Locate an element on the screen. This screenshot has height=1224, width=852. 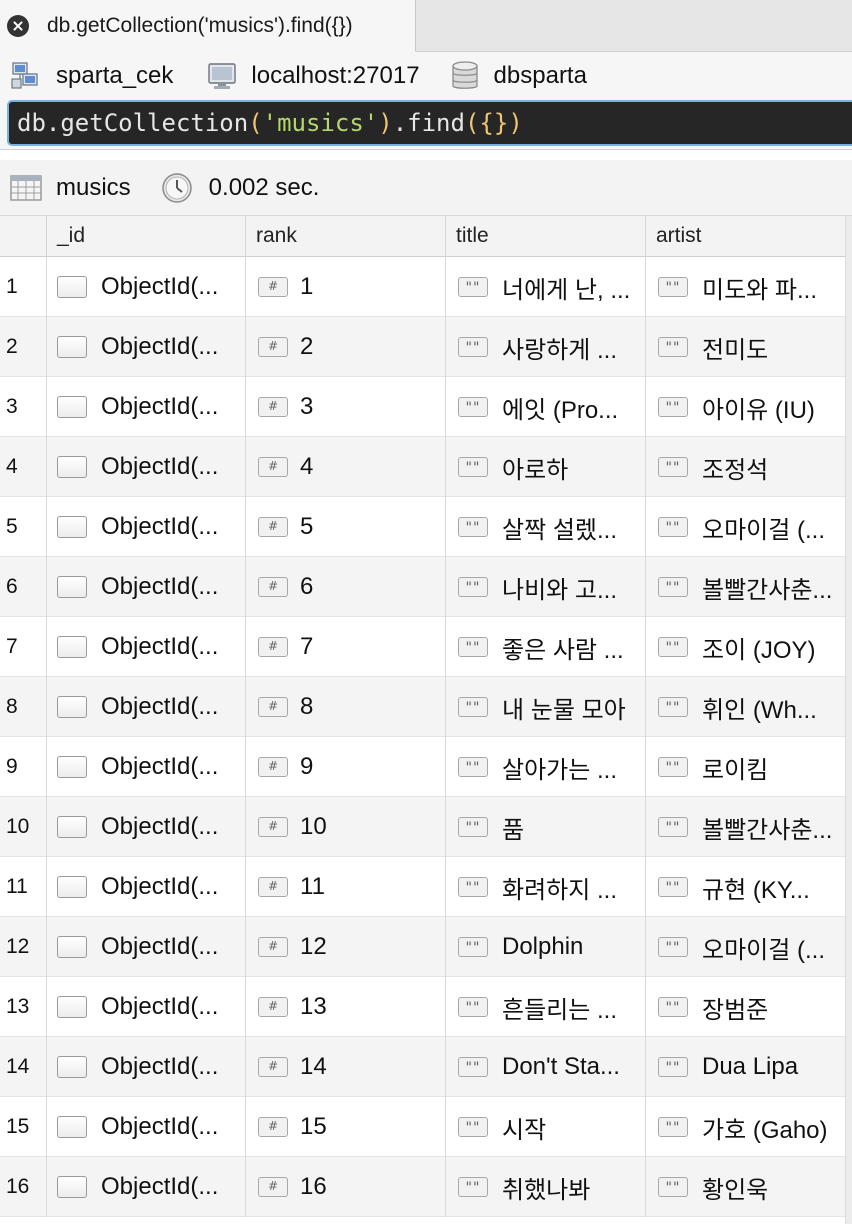
table-row: 3 ObjectId(... #3 "" 에잇 (Pro... "" 아이유 (IU) is located at coordinates (426, 407).